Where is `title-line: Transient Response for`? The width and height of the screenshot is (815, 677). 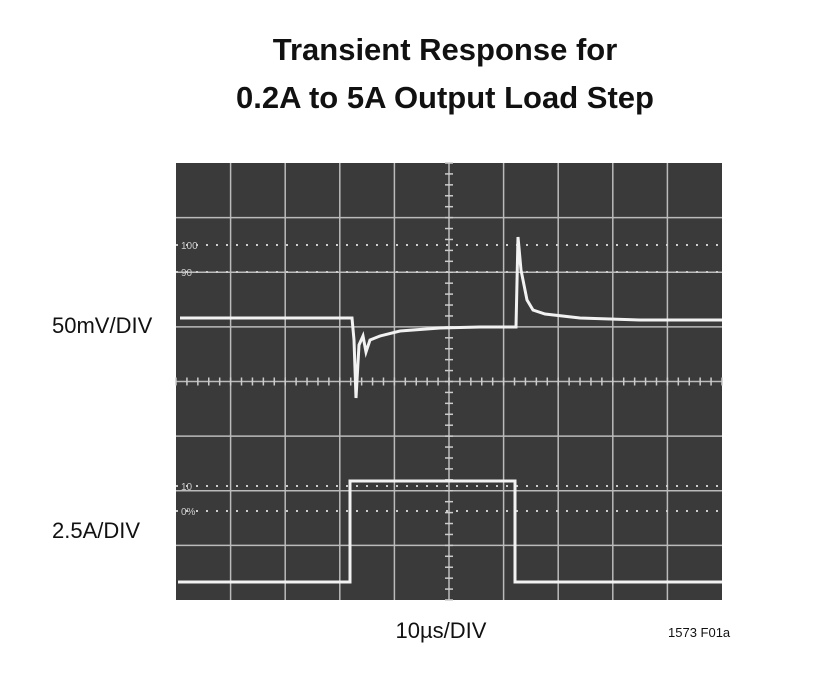
title-line: Transient Response for is located at coordinates (445, 49).